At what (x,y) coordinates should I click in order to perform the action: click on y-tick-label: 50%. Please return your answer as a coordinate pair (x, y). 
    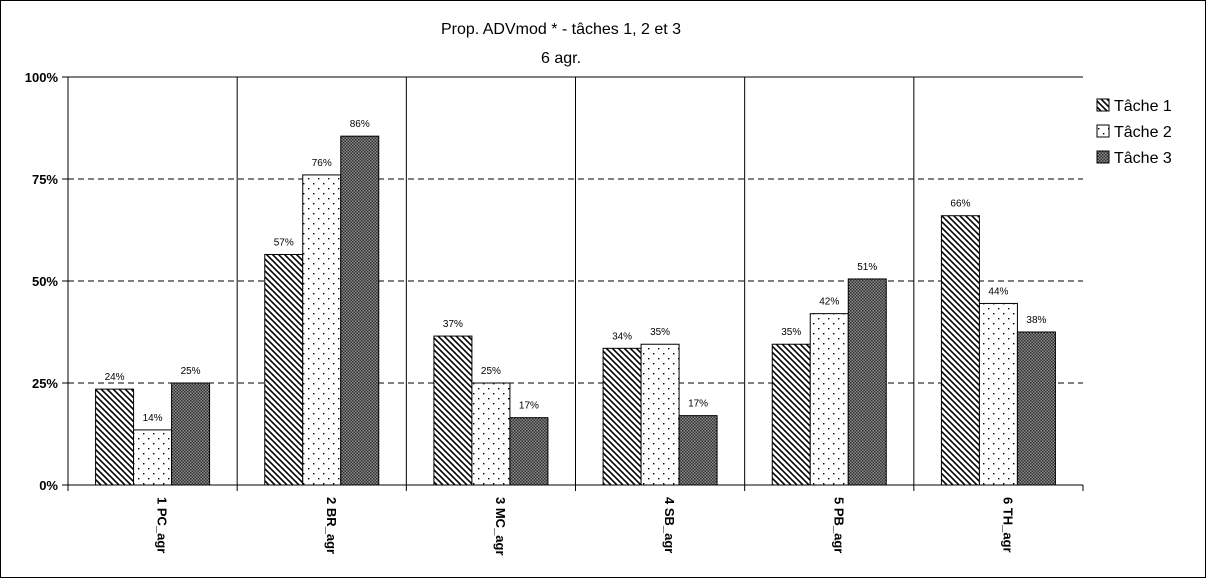
    Looking at the image, I should click on (45, 281).